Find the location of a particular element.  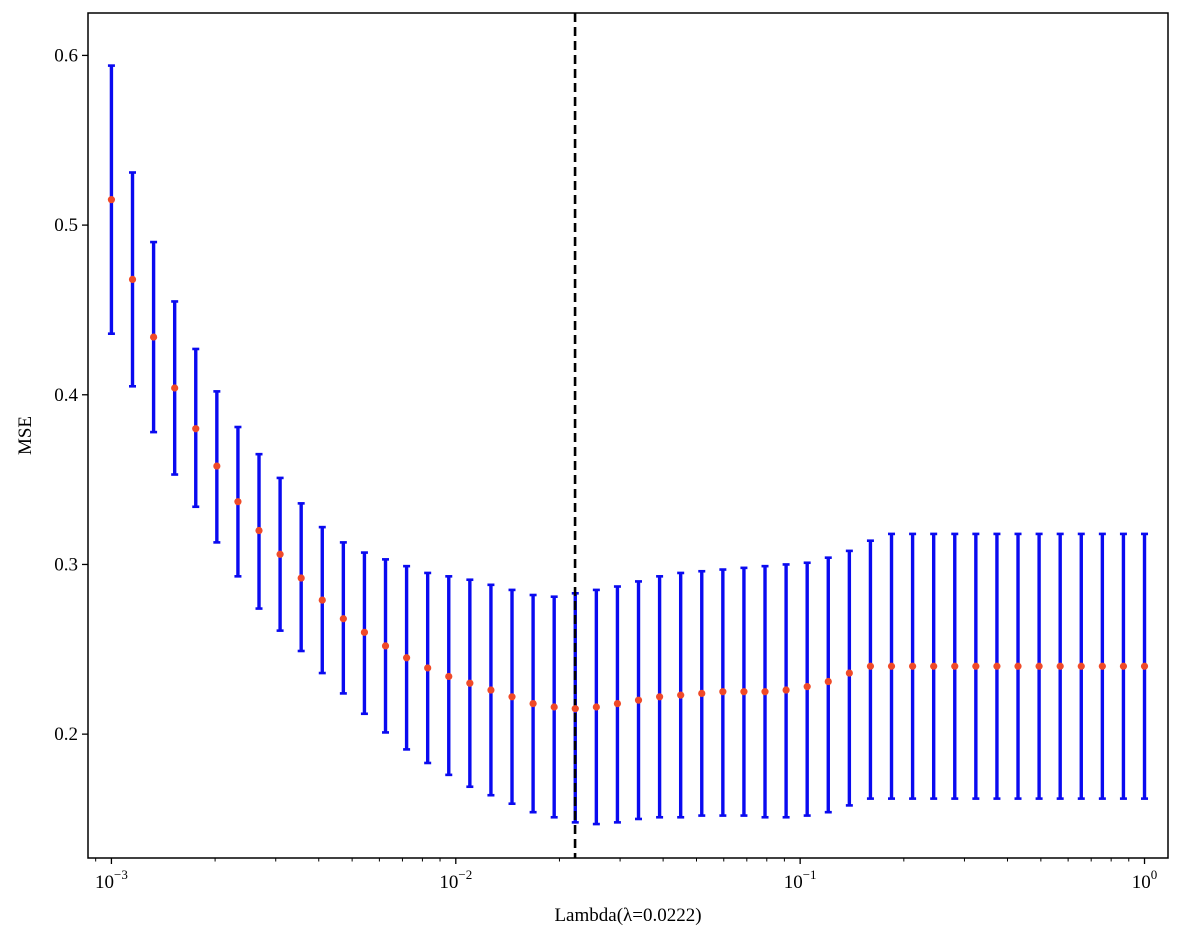

x-axis: 10⁻³ 10⁻² 10⁻¹ 10⁰ is located at coordinates (626, 875).